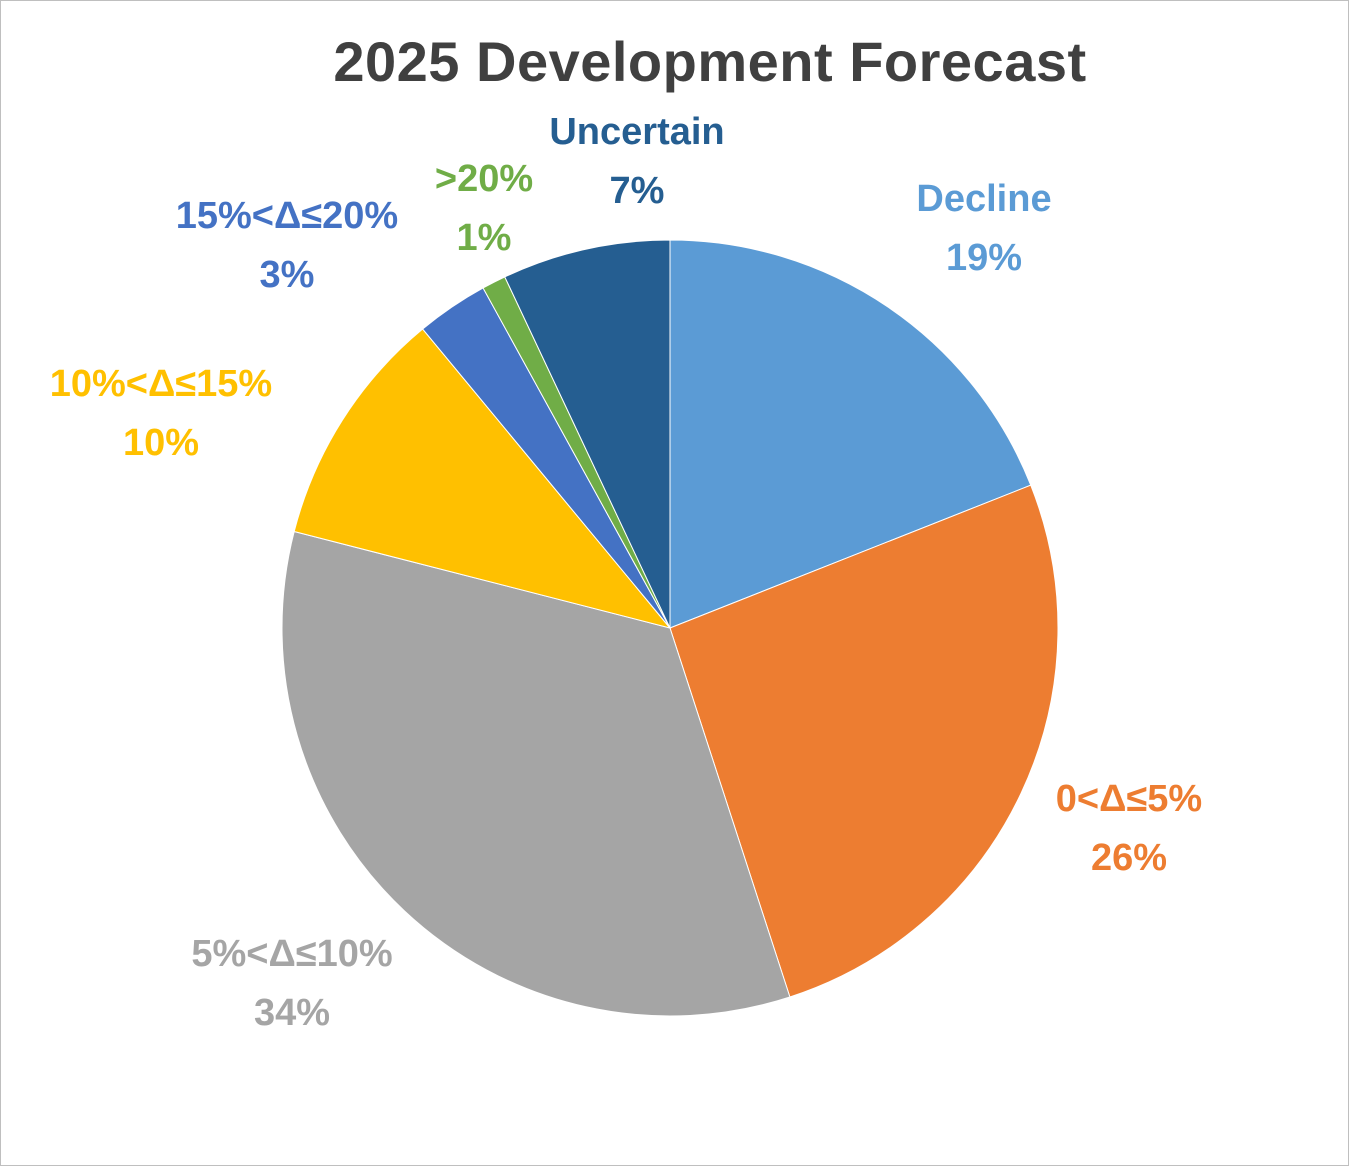 The width and height of the screenshot is (1349, 1166). Describe the element at coordinates (292, 1013) in the screenshot. I see `slice-value-label-3: 34%` at that location.